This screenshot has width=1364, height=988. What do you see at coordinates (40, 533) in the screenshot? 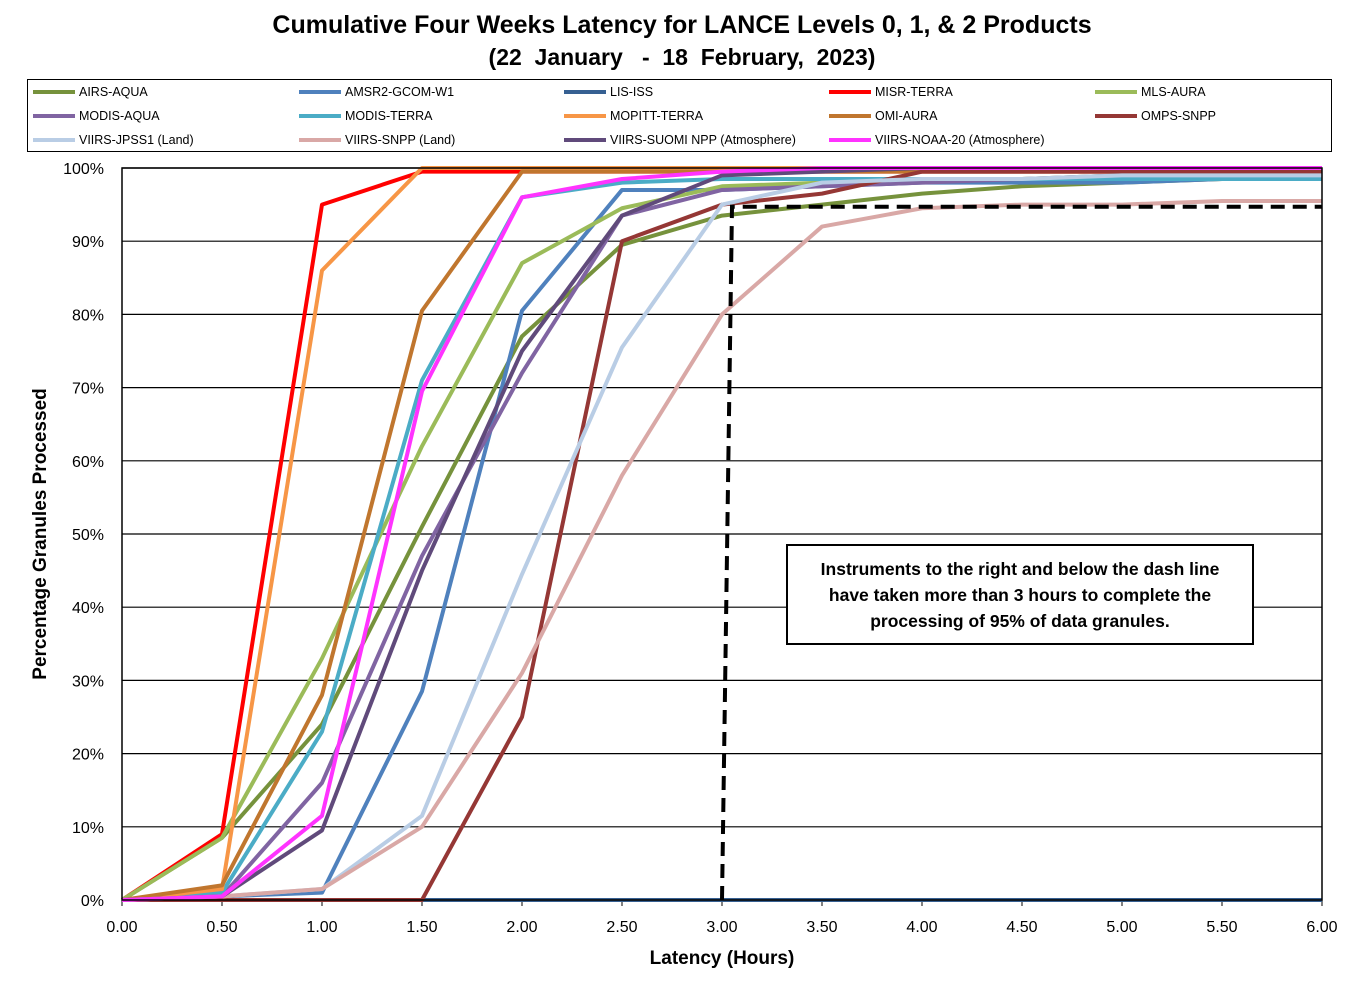
I see `y-axis-title: Percentage Granules Processed` at bounding box center [40, 533].